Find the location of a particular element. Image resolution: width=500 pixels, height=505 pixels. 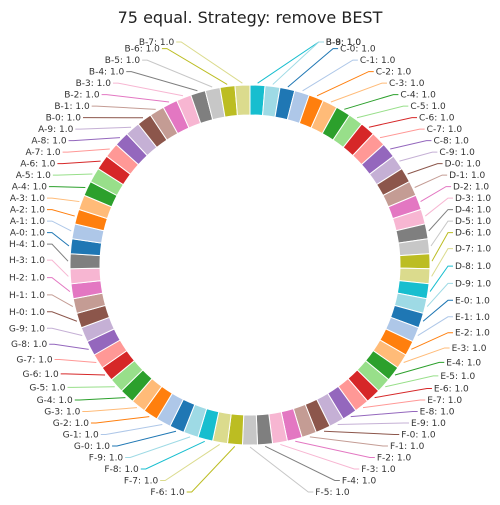

slice-label-a-7: A-7: 1.0 is located at coordinates (42, 153).